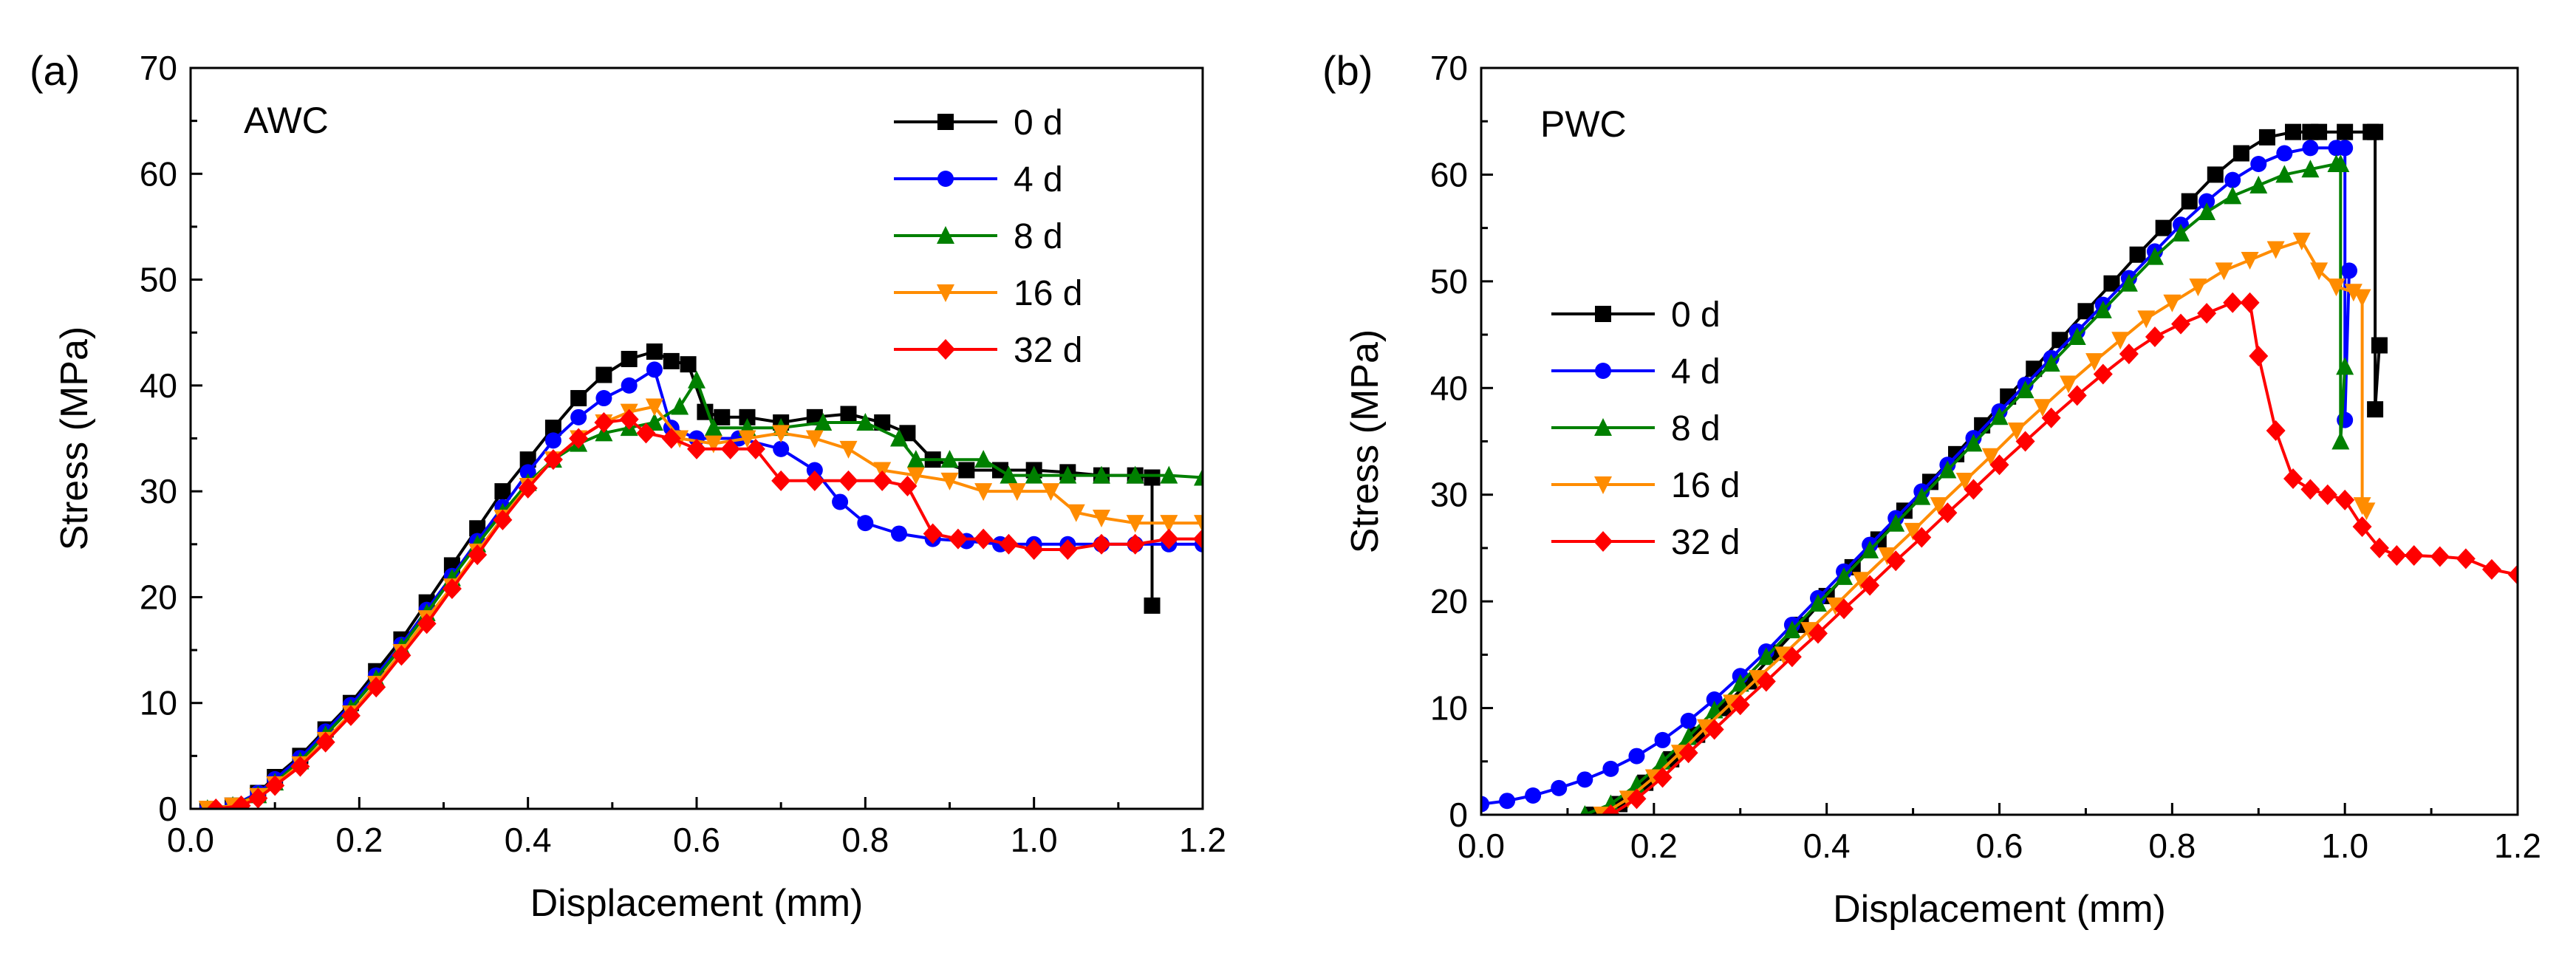 The width and height of the screenshot is (2576, 961). I want to click on x-tick-label-a-2: 0.4, so click(528, 840).